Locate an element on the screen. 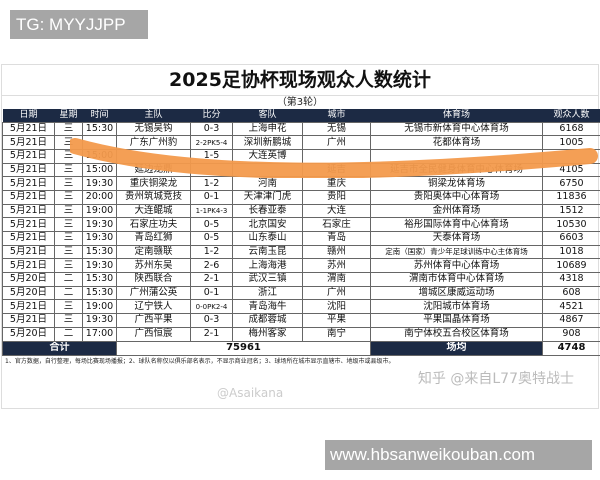 The height and width of the screenshot is (480, 600). stadium-cell: 延吉市全民健身体育中心体育场 is located at coordinates (456, 170).